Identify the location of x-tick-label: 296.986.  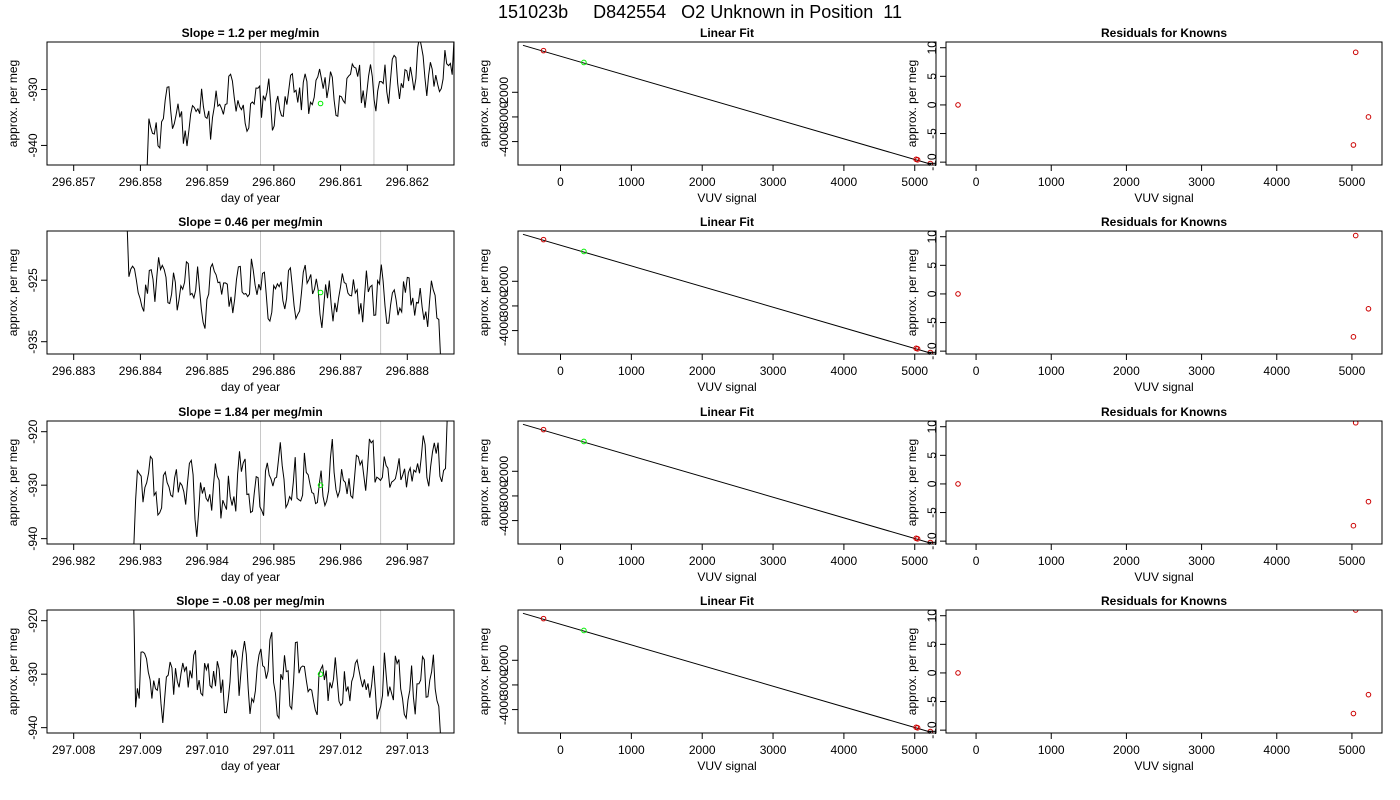
(341, 561).